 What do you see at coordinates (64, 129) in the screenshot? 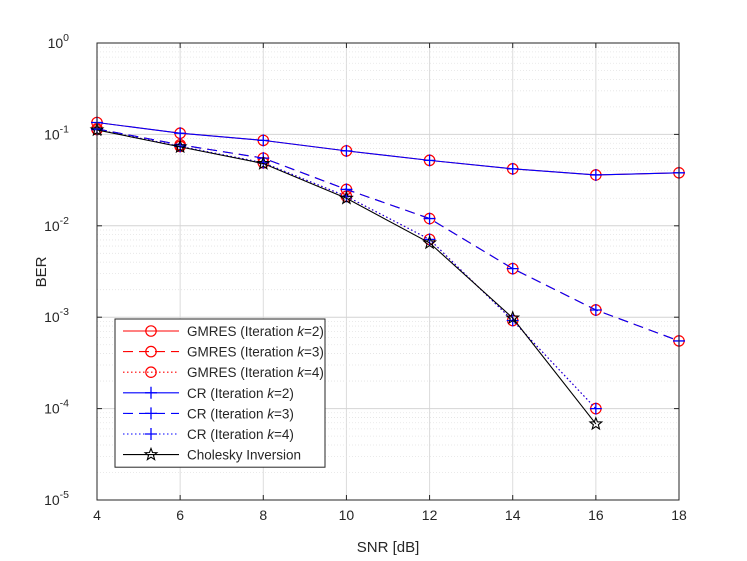
I see `y-tick-exponent: -1` at bounding box center [64, 129].